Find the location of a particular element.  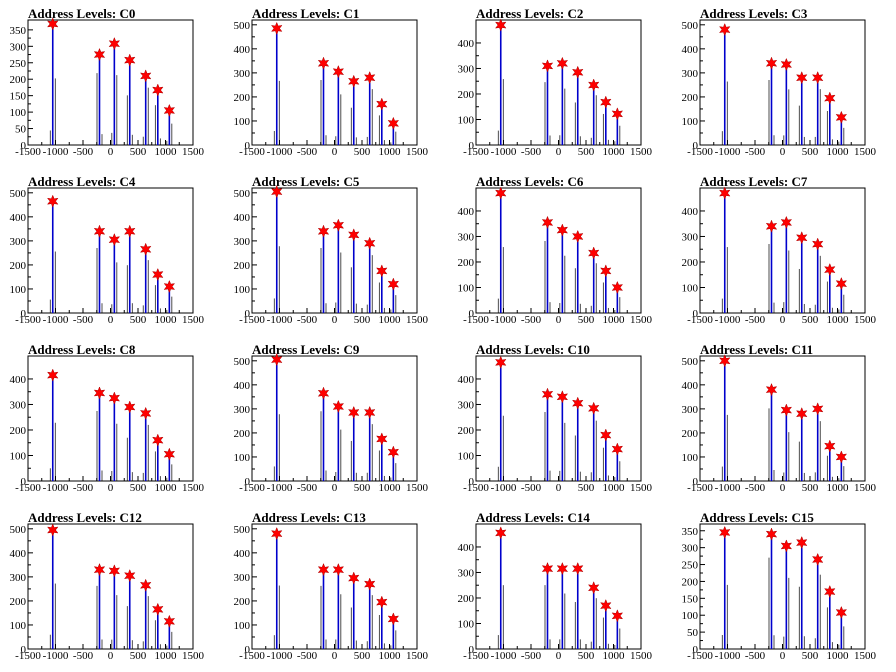

y-tick-label: 150 is located at coordinates (690, 599).